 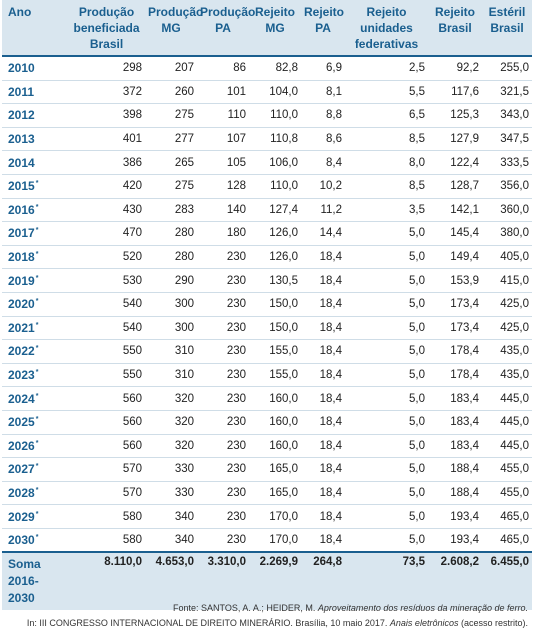 What do you see at coordinates (267, 469) in the screenshot?
I see `table-row: 2027* 570 330 230 165,0 18,4 5,0 188,4 455,0` at bounding box center [267, 469].